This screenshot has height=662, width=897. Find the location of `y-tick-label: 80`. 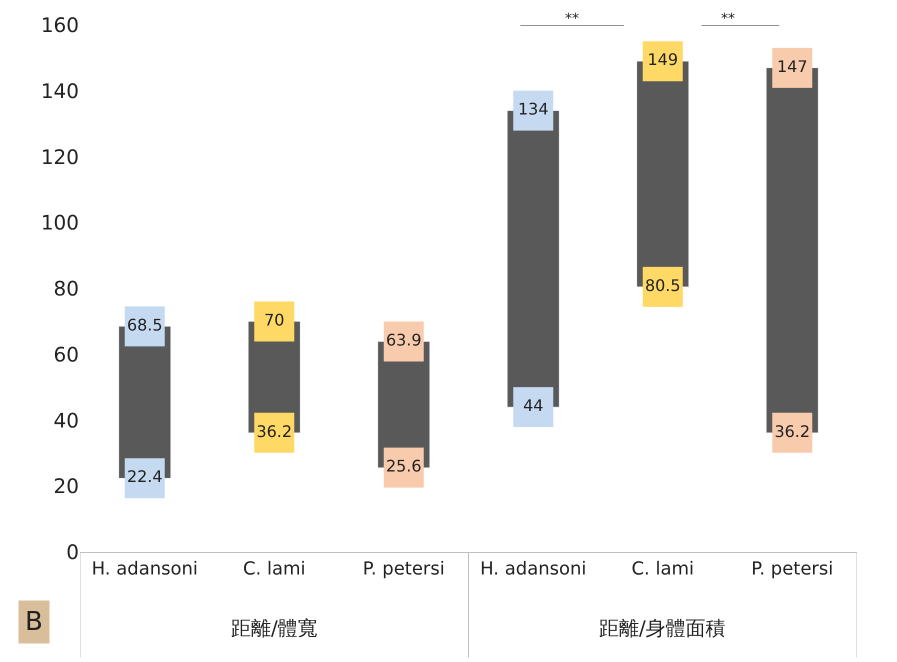

y-tick-label: 80 is located at coordinates (66, 288).